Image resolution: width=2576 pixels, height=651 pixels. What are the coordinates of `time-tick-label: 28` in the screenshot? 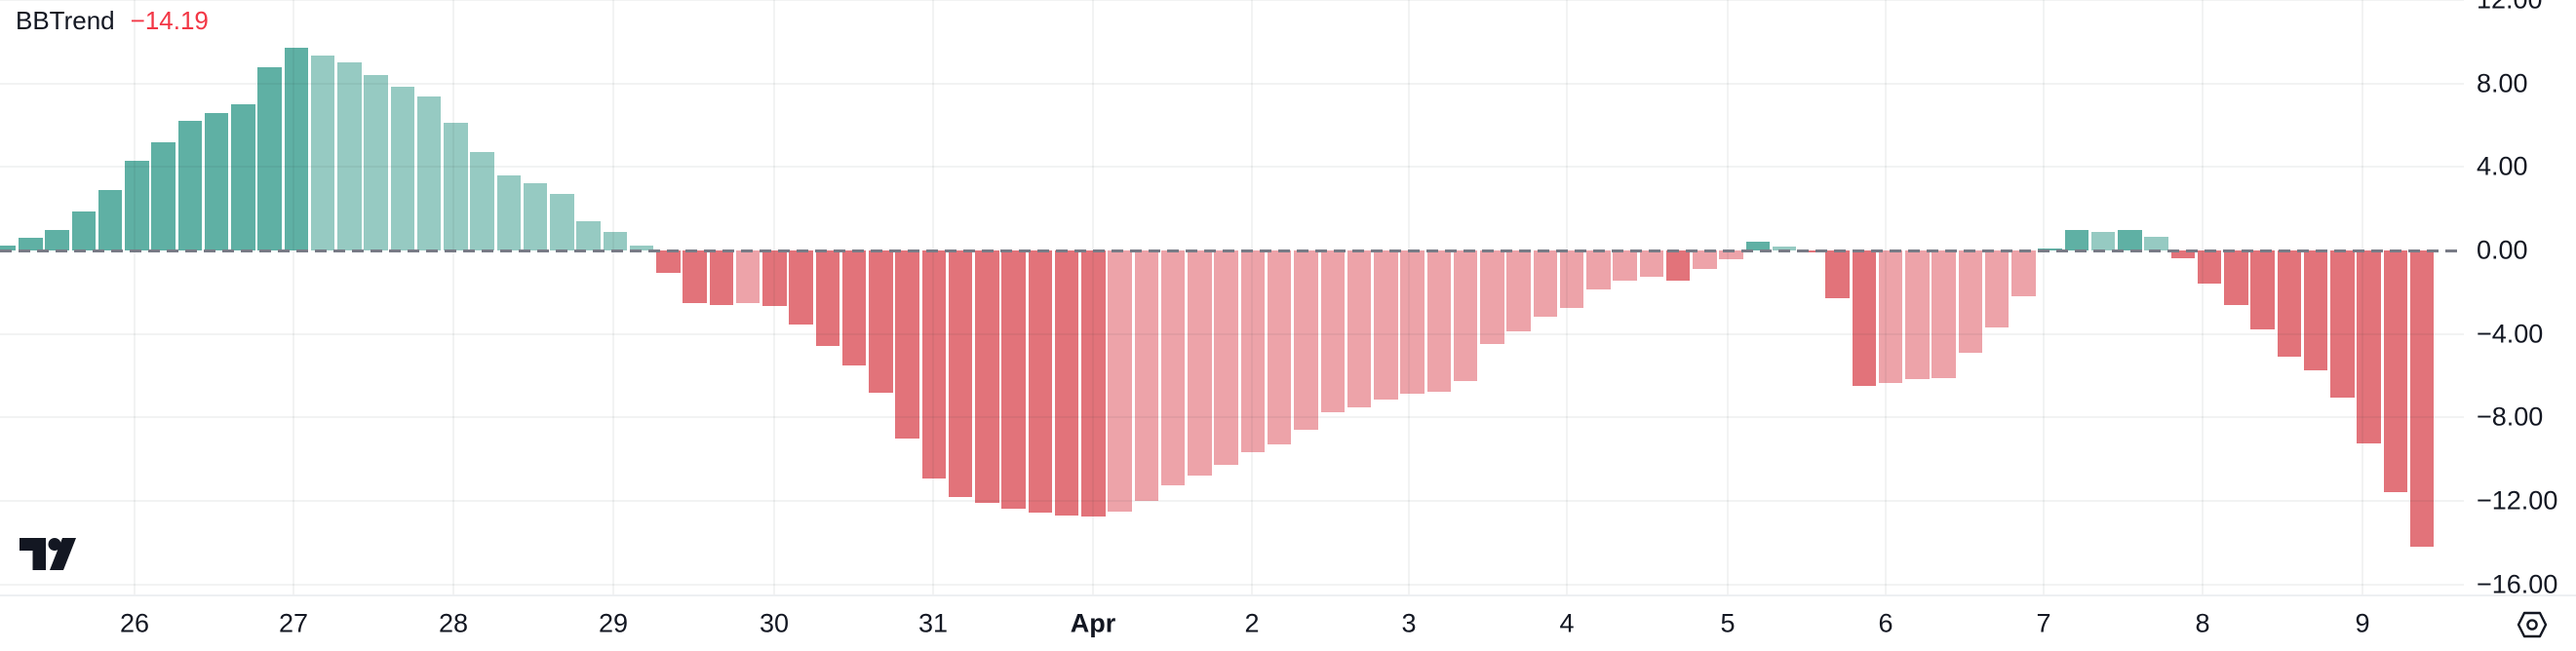 It's located at (453, 623).